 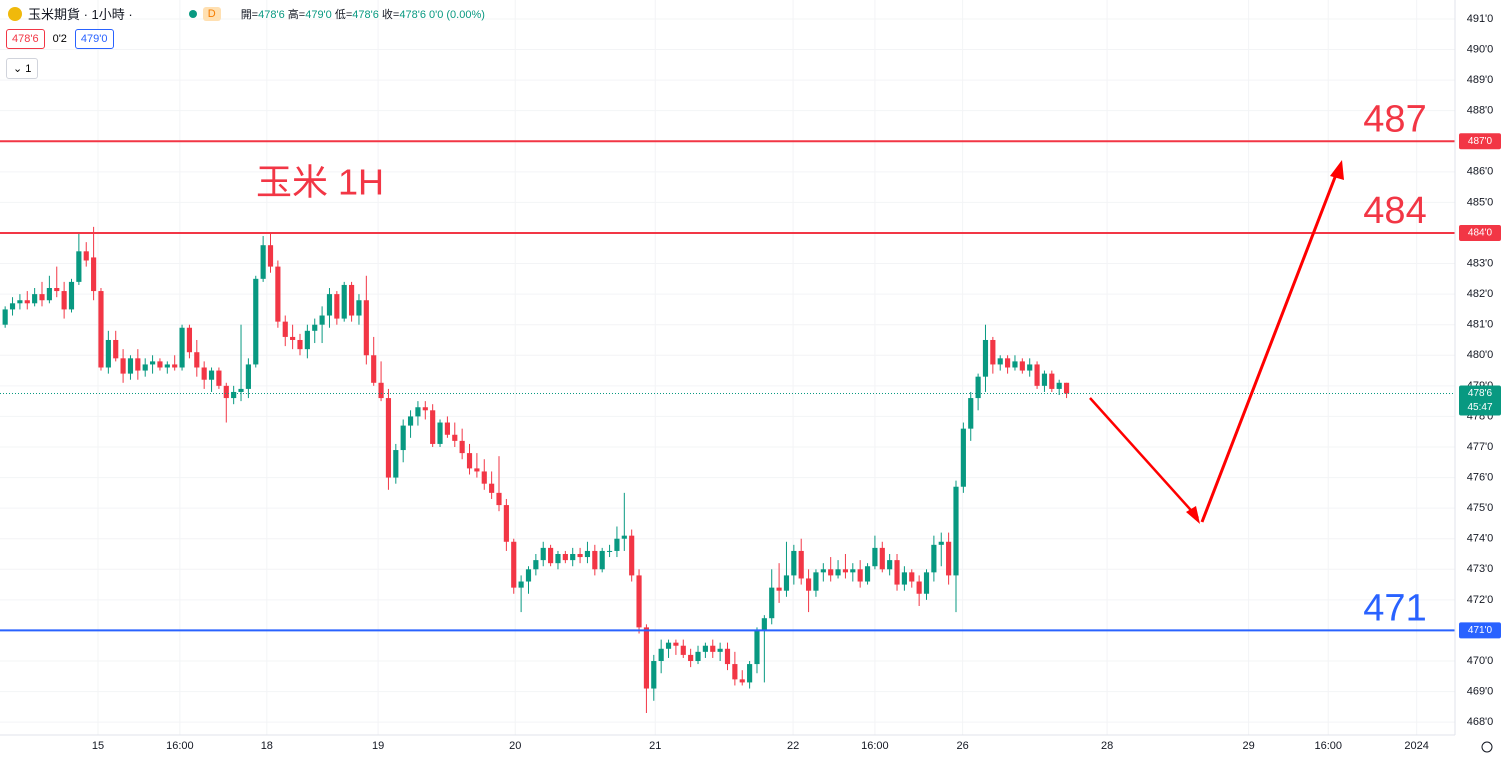 I want to click on arrow, so click(x=1269, y=347).